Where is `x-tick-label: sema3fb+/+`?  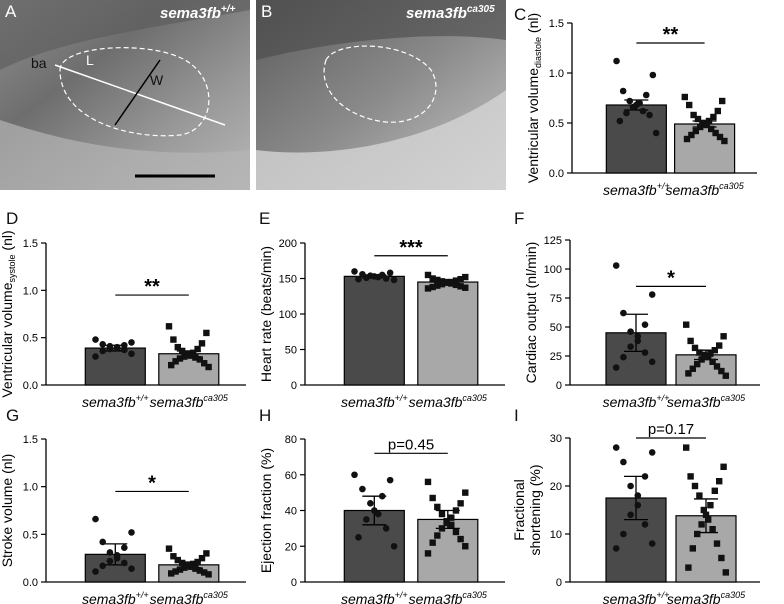
x-tick-label: sema3fb+/+ is located at coordinates (636, 401).